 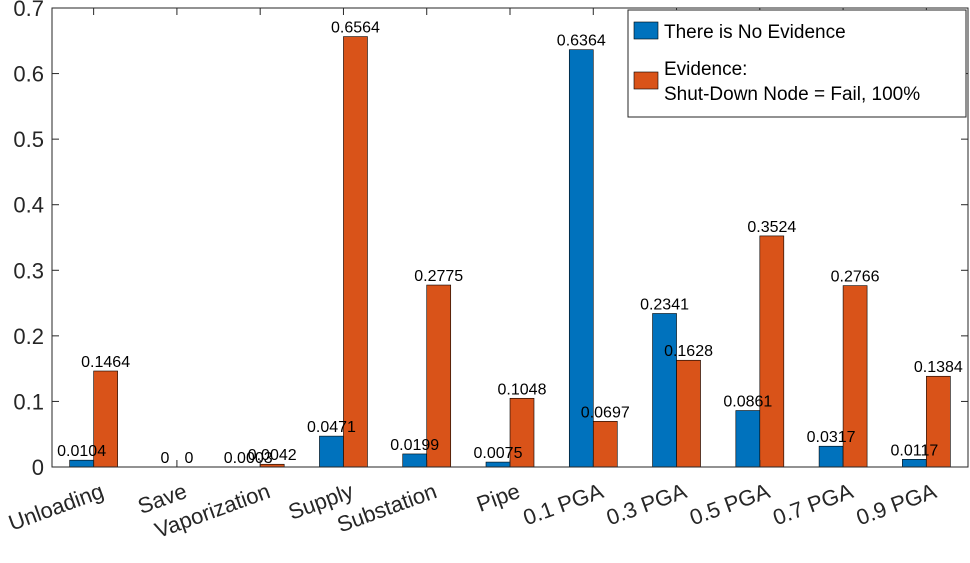 What do you see at coordinates (355, 28) in the screenshot?
I see `data-label-series-2: 0.6564` at bounding box center [355, 28].